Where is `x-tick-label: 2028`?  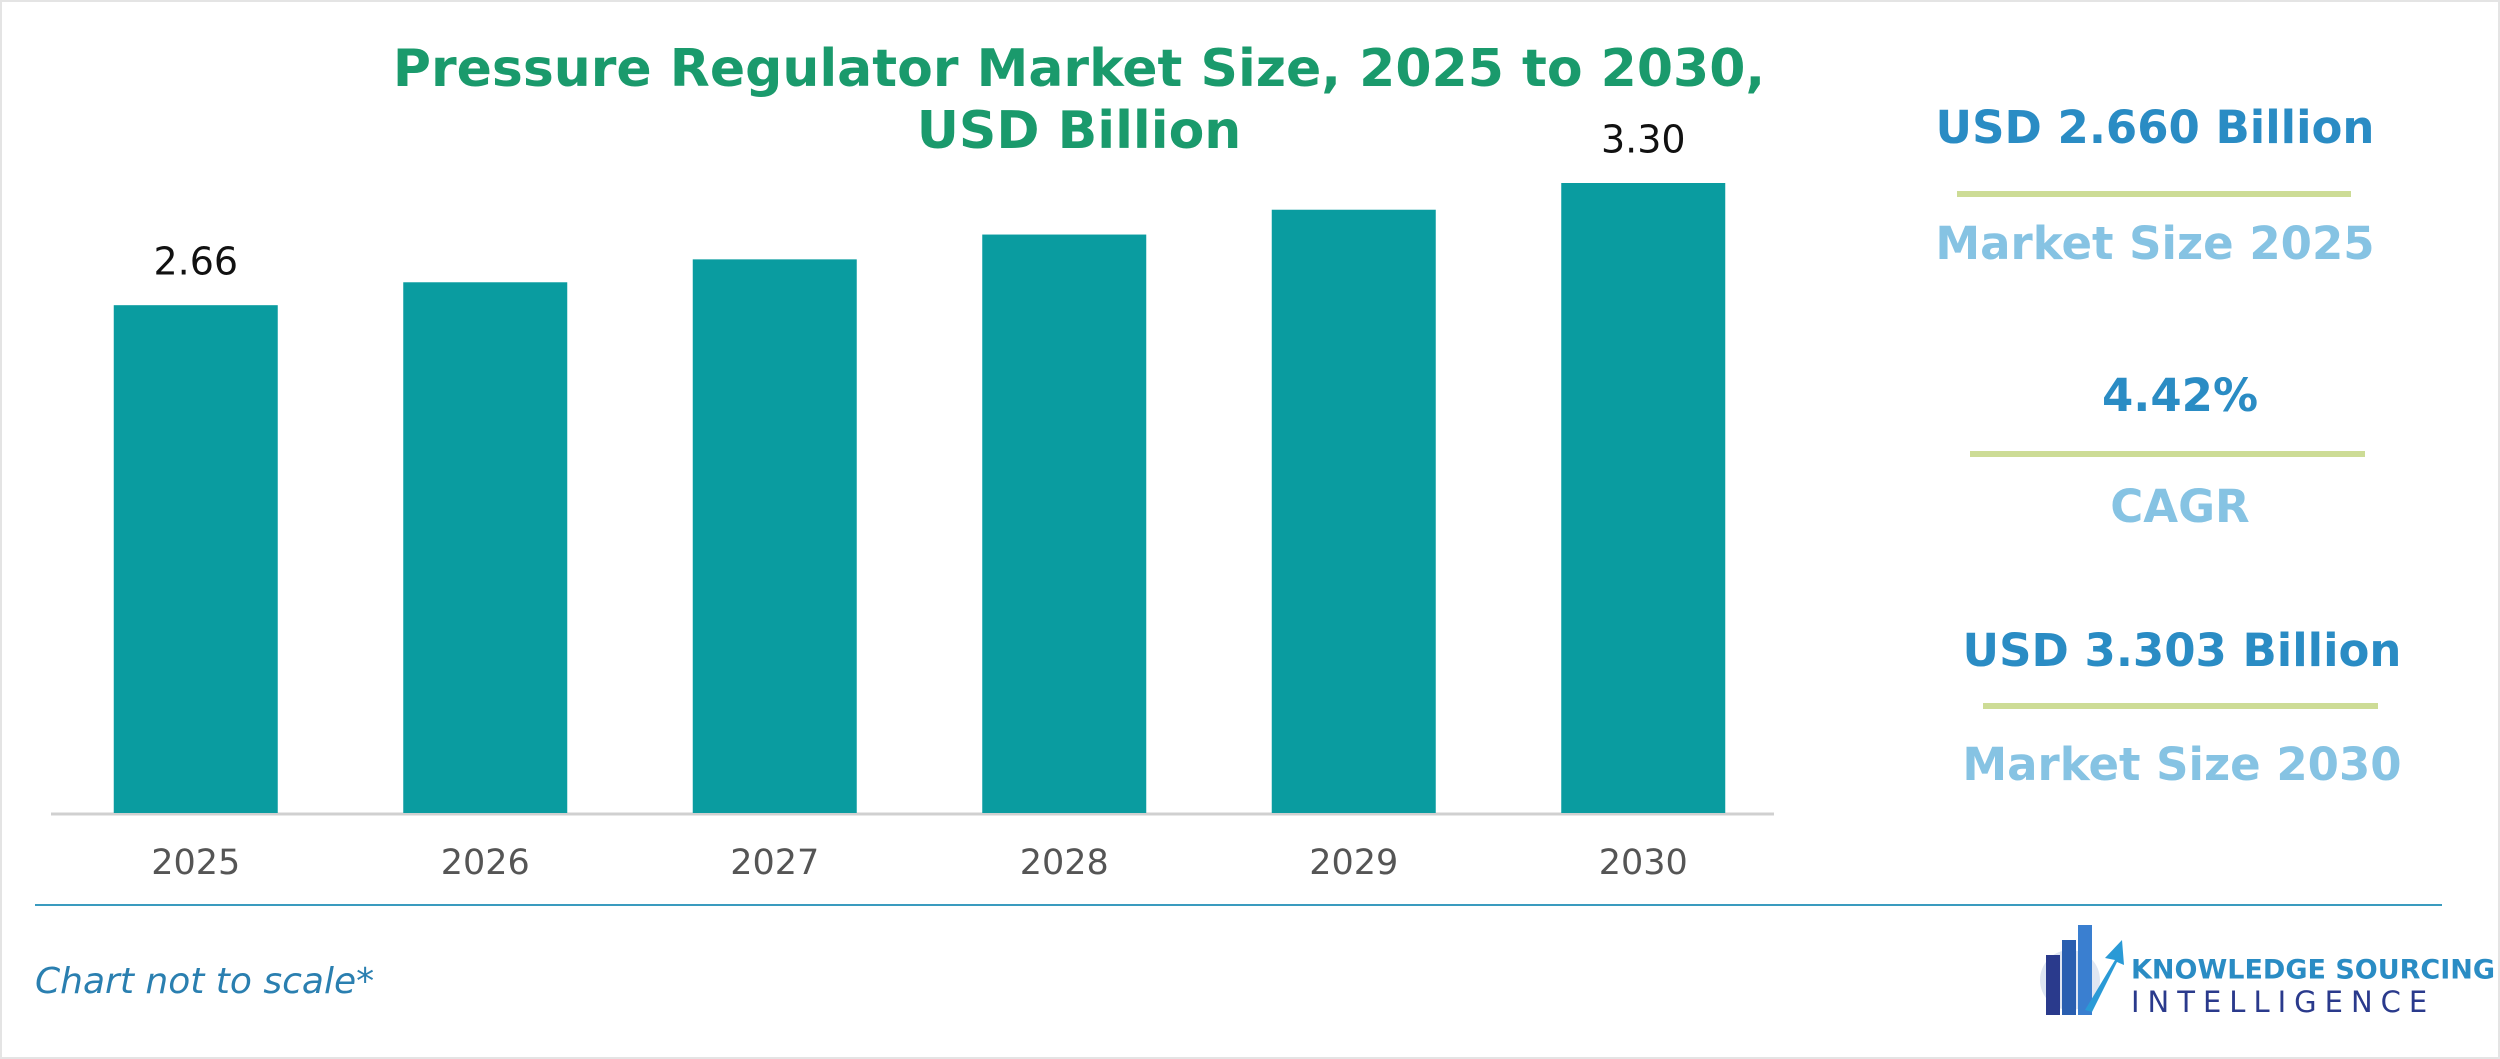 x-tick-label: 2028 is located at coordinates (1064, 863).